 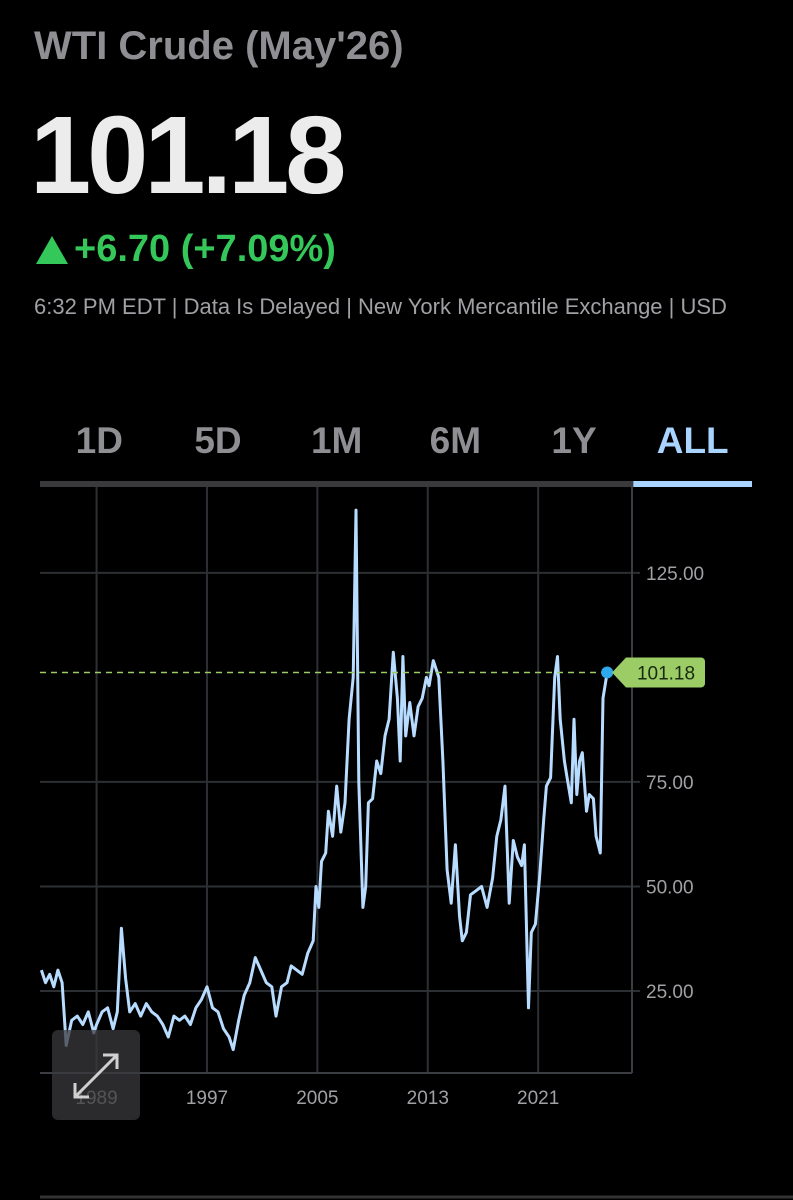 What do you see at coordinates (218, 440) in the screenshot?
I see `range-tab: 5D` at bounding box center [218, 440].